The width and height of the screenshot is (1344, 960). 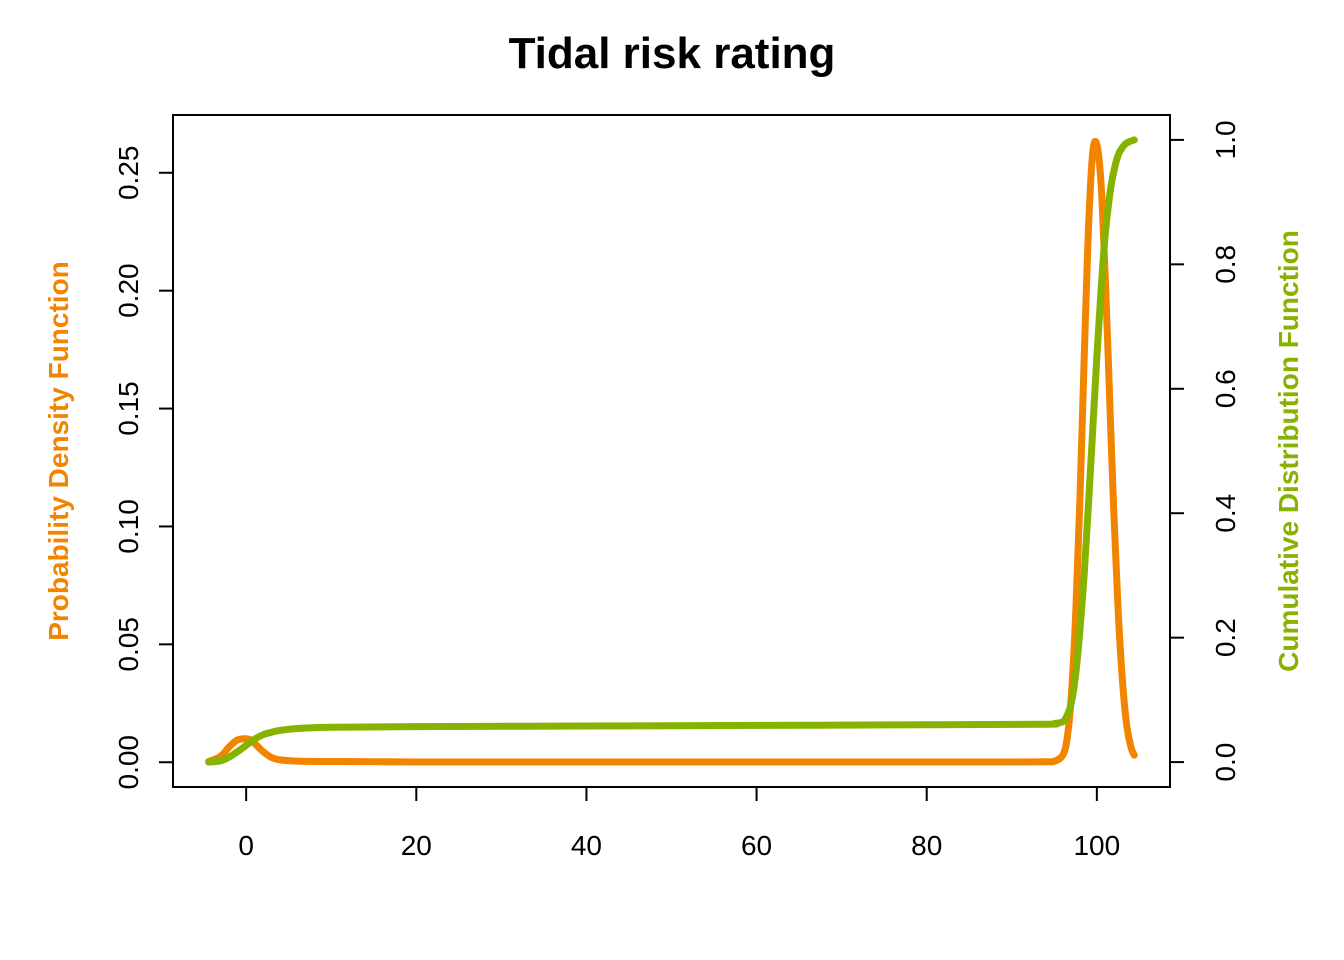 I want to click on x-tick-label: 60, so click(x=756, y=845).